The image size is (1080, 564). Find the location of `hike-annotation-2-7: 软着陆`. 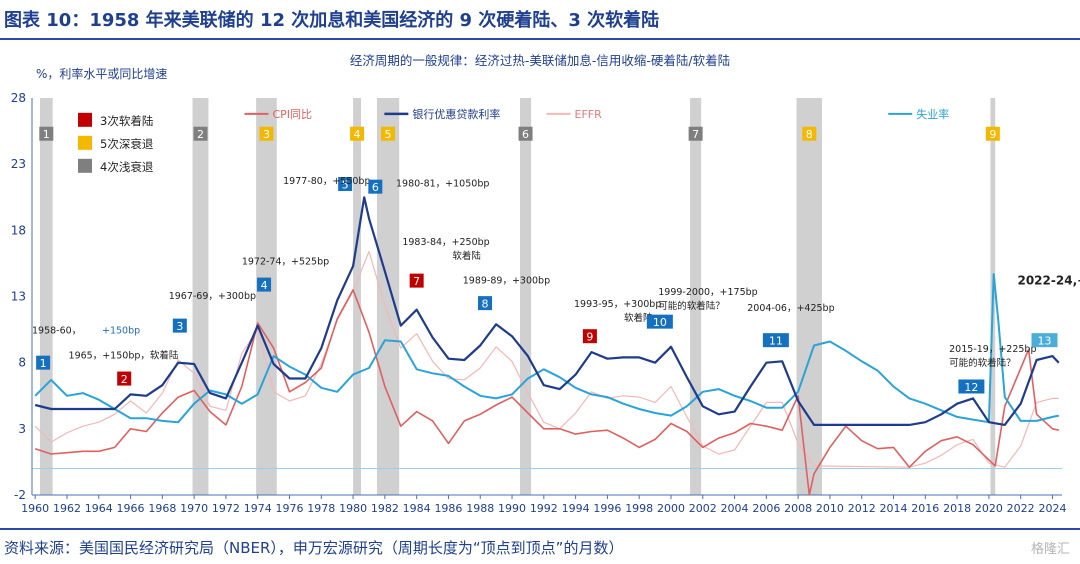

hike-annotation-2-7: 软着陆 is located at coordinates (466, 256).